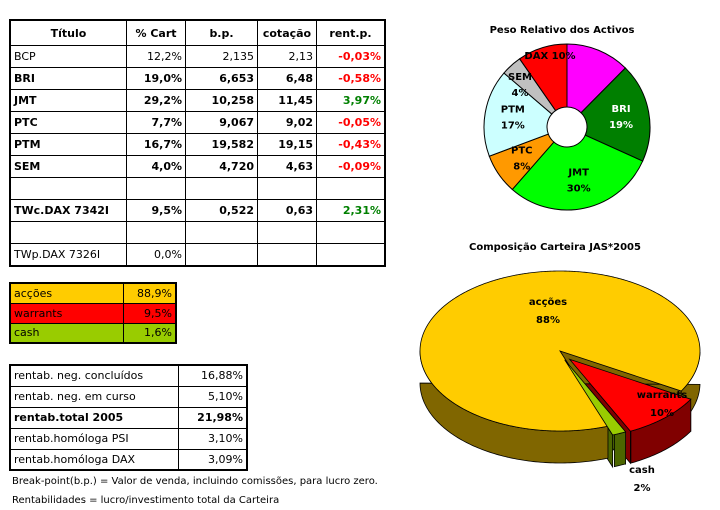 This screenshot has height=510, width=720. What do you see at coordinates (66, 313) in the screenshot?
I see `allocation-label: warrants` at bounding box center [66, 313].